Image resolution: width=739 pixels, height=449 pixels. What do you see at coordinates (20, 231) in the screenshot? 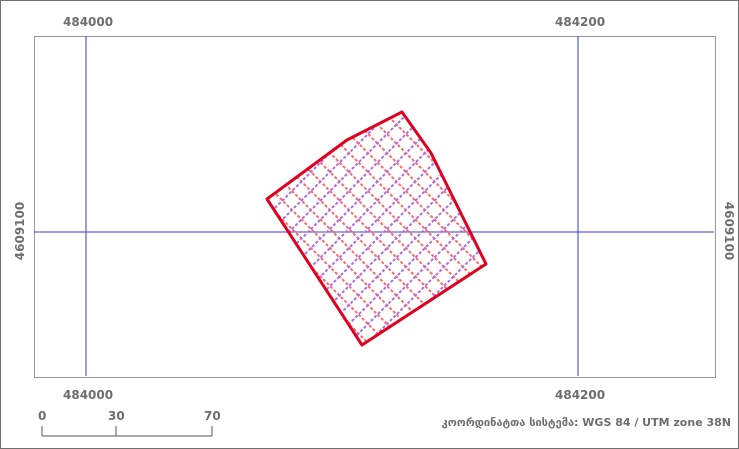
I see `grid-label-left: 4609100` at bounding box center [20, 231].